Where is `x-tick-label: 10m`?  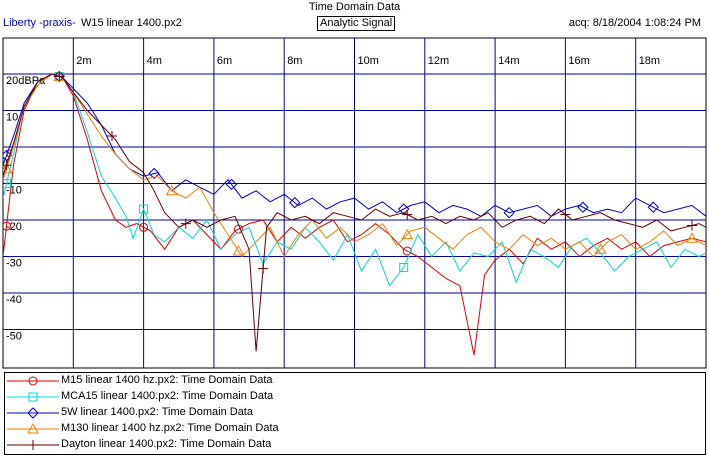 x-tick-label: 10m is located at coordinates (368, 61).